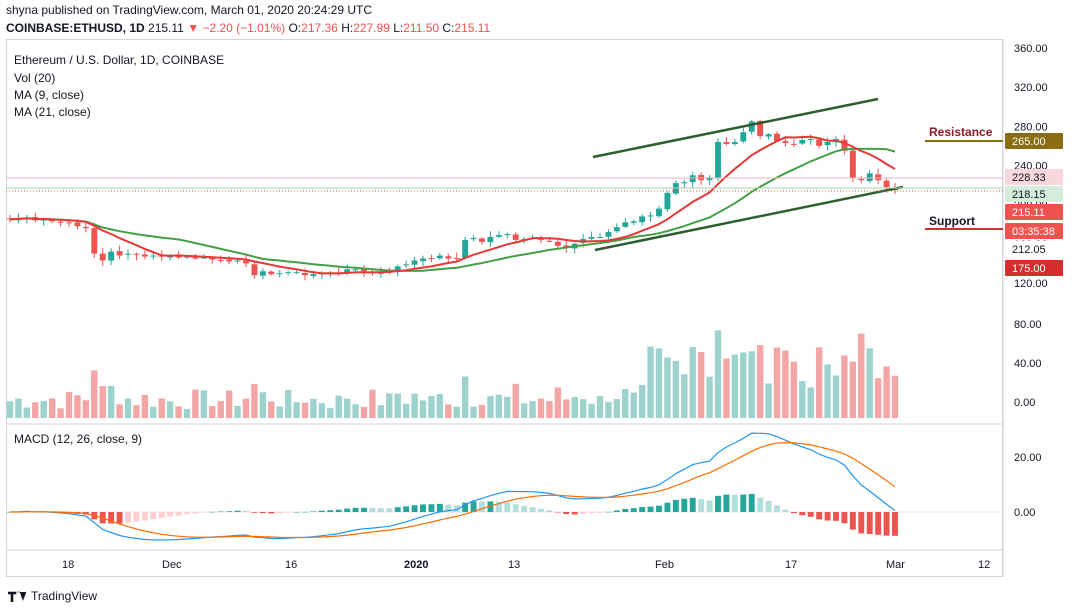 This screenshot has height=615, width=1073. Describe the element at coordinates (1034, 268) in the screenshot. I see `price-badge: 175.00` at that location.